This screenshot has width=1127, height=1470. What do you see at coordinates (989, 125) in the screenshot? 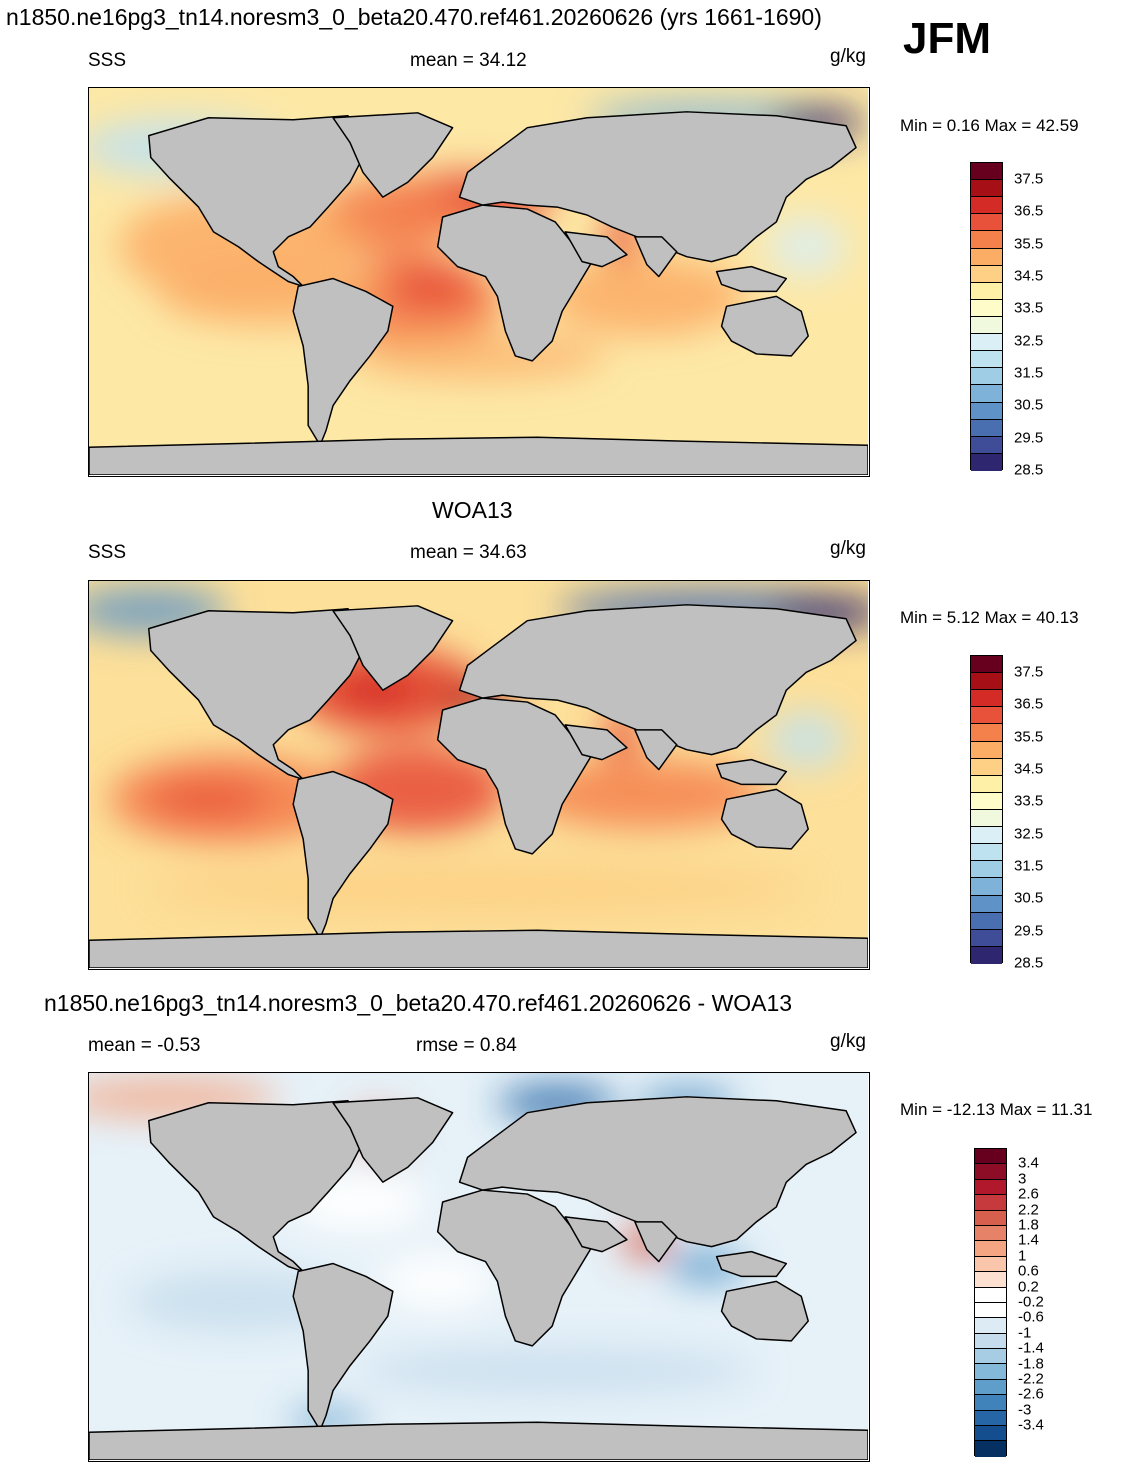
I see `panel1-minmax: Min = 0.16 Max = 42.59` at bounding box center [989, 125].